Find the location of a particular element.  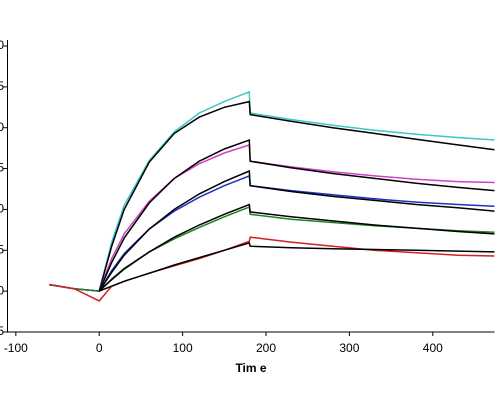

x-tick-label: 100 is located at coordinates (183, 348).